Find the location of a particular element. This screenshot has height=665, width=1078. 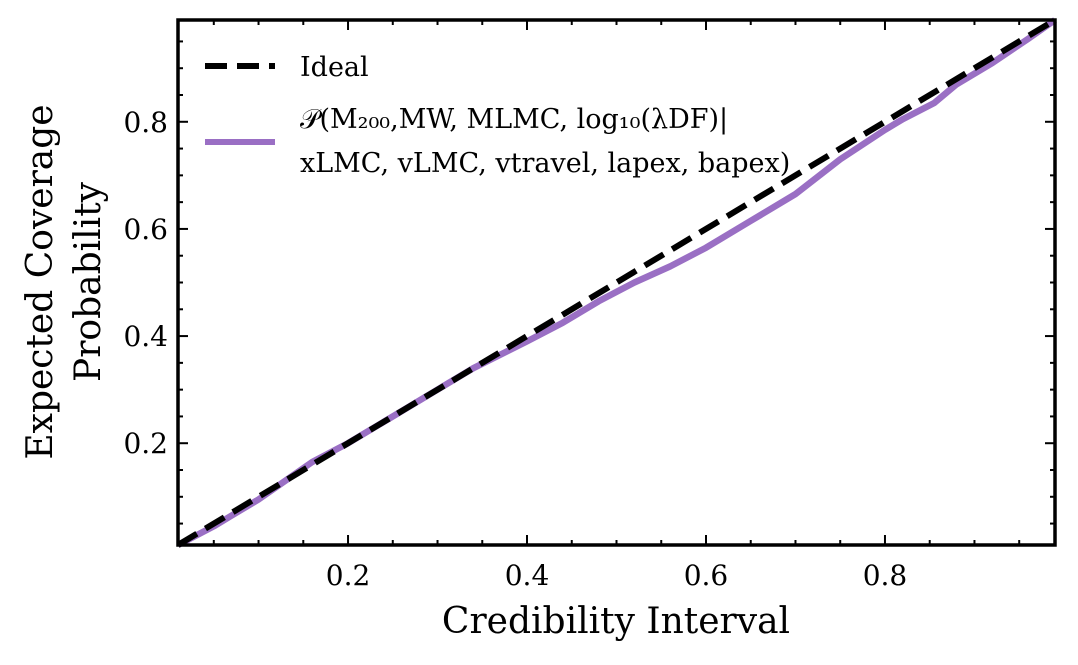

x-tick-label: 0.6 is located at coordinates (706, 575).